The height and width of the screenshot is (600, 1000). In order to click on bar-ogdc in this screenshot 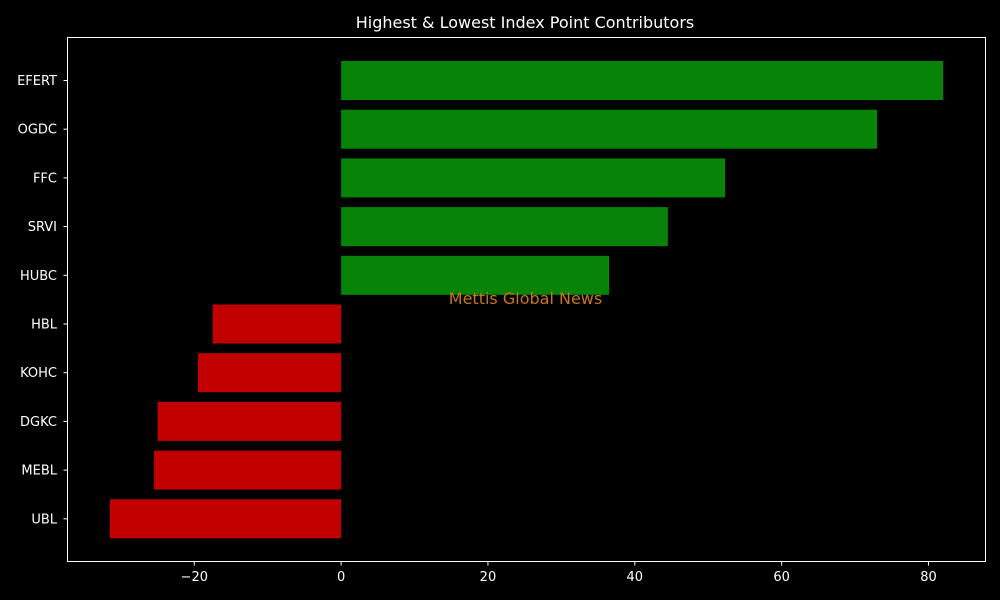, I will do `click(609, 129)`.